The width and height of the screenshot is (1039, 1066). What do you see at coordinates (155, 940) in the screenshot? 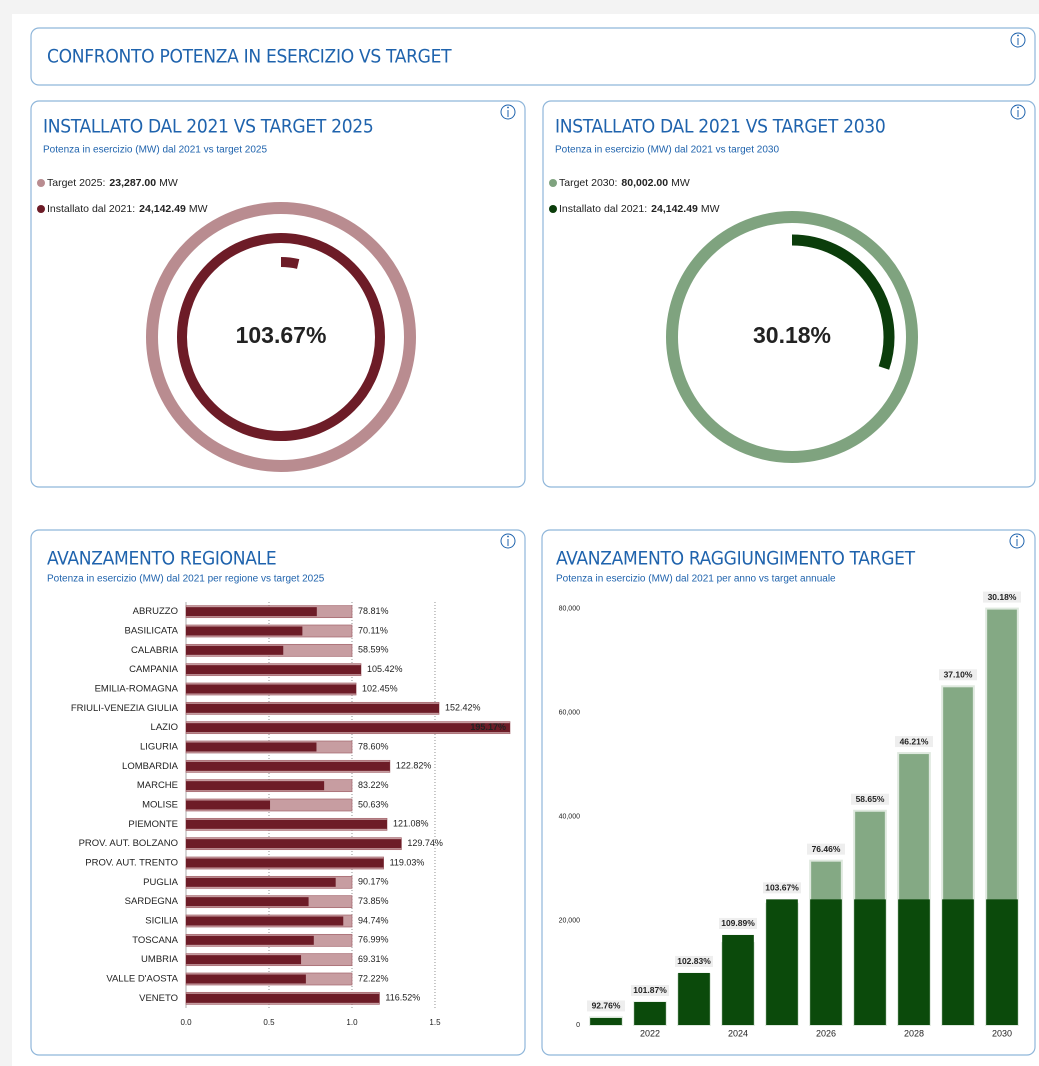
I see `category-label: TOSCANA` at bounding box center [155, 940].